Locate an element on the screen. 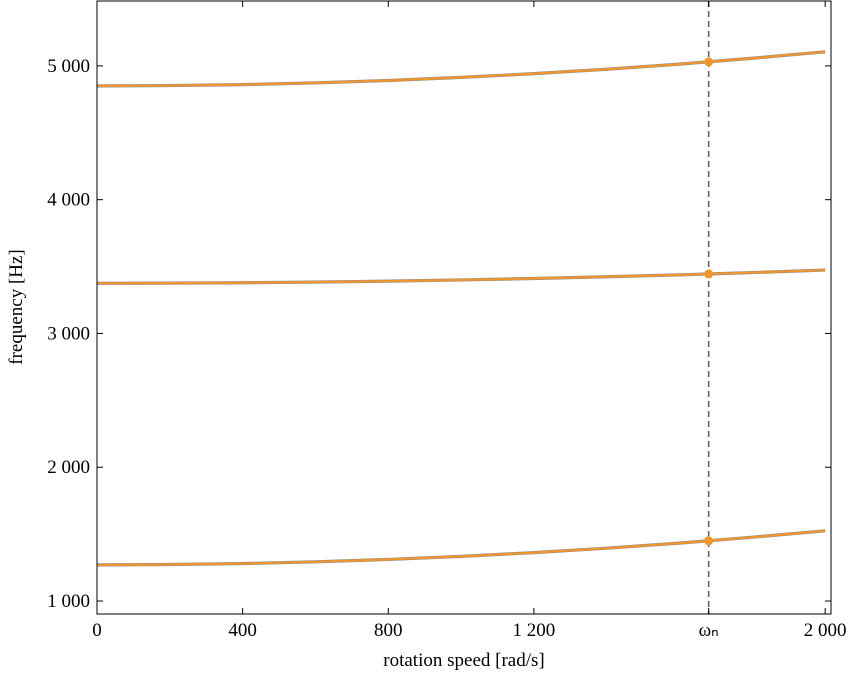  x-tick-label: 0 is located at coordinates (97, 630).